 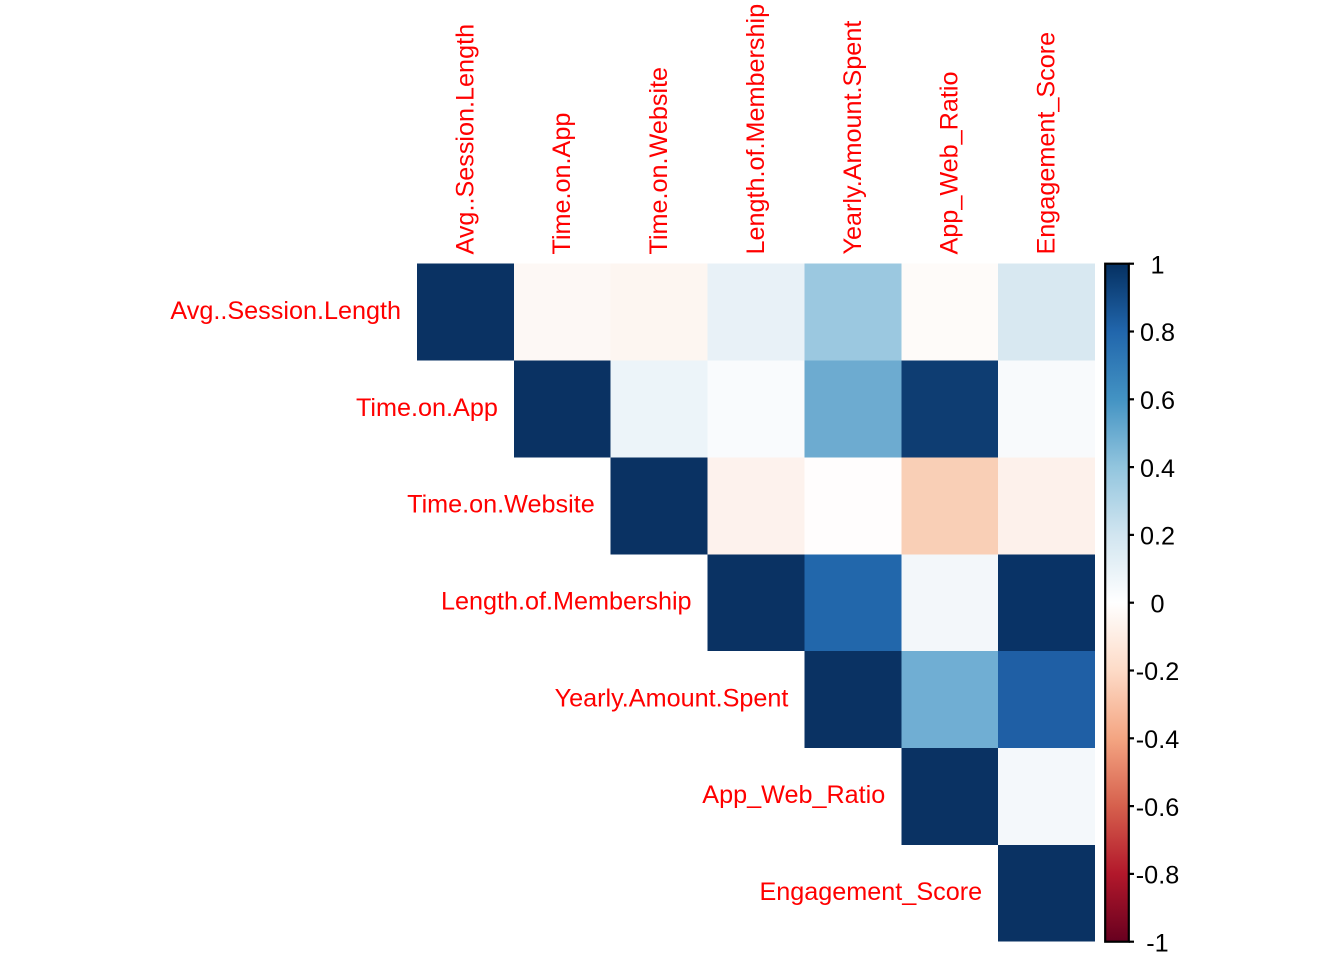 I want to click on svg-text: 0.2, so click(x=1157, y=537).